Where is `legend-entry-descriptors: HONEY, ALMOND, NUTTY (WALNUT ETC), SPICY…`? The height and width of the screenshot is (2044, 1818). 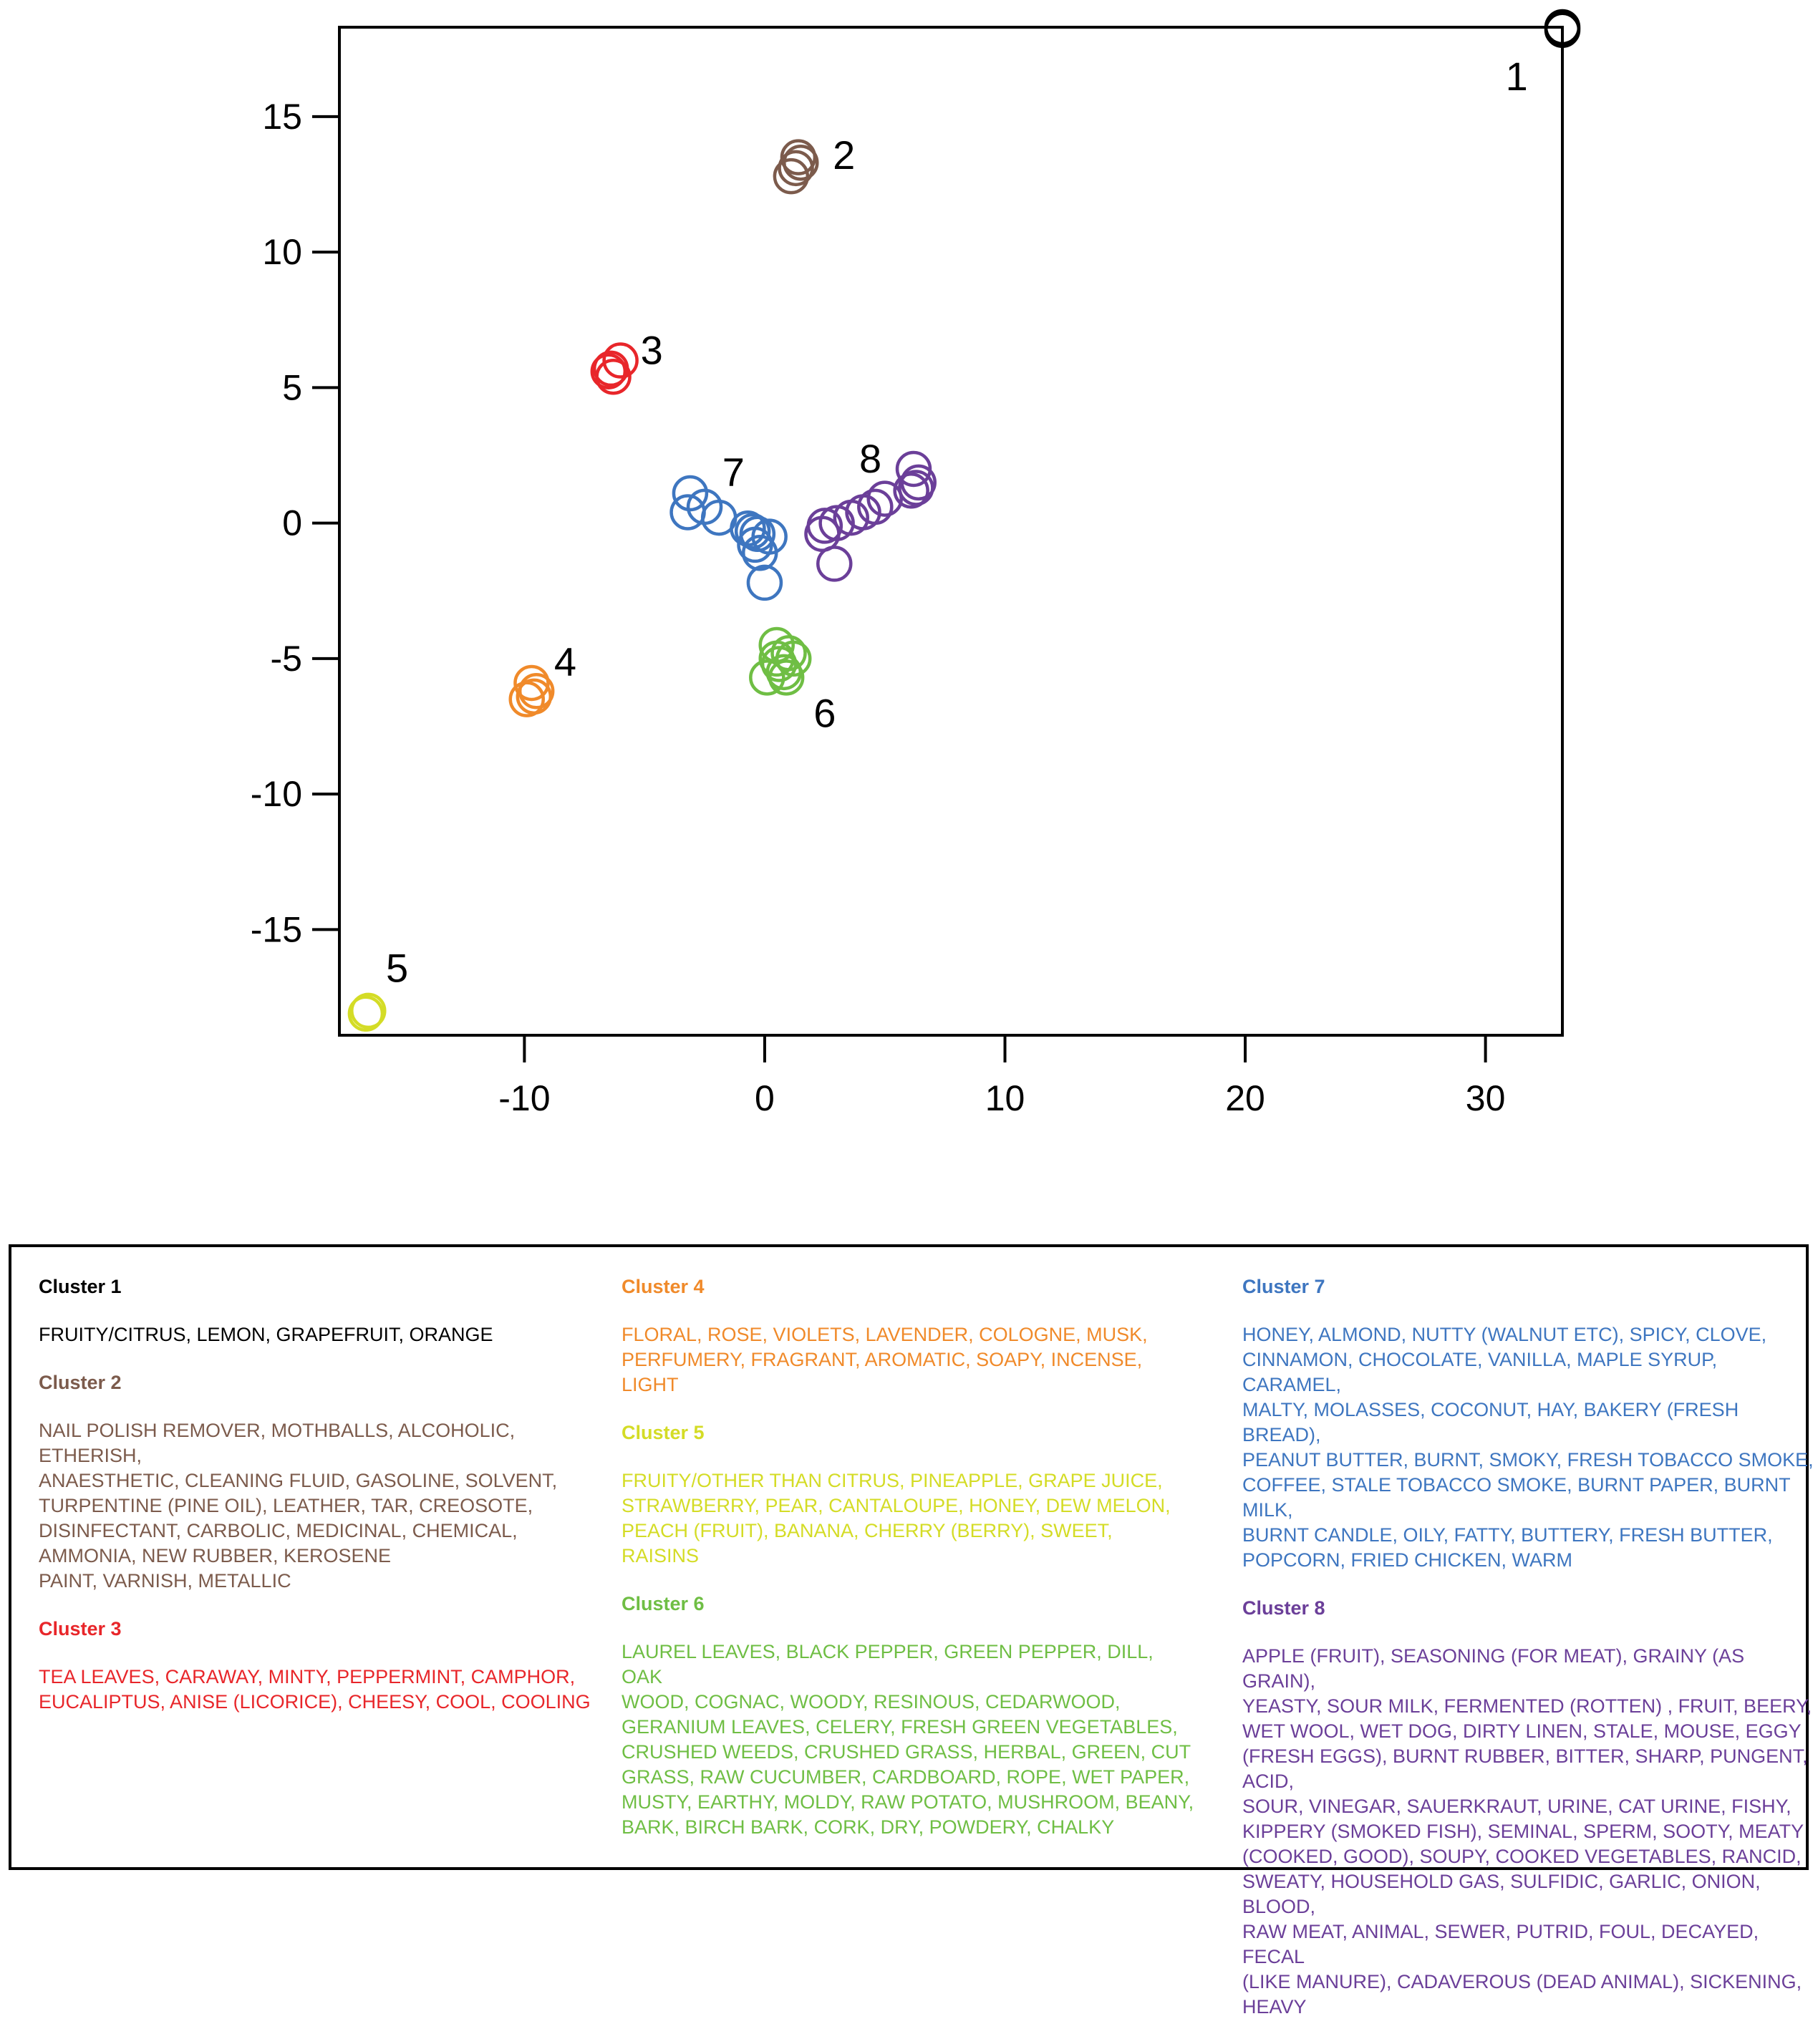 legend-entry-descriptors: HONEY, ALMOND, NUTTY (WALNUT ETC), SPICY… is located at coordinates (1528, 1447).